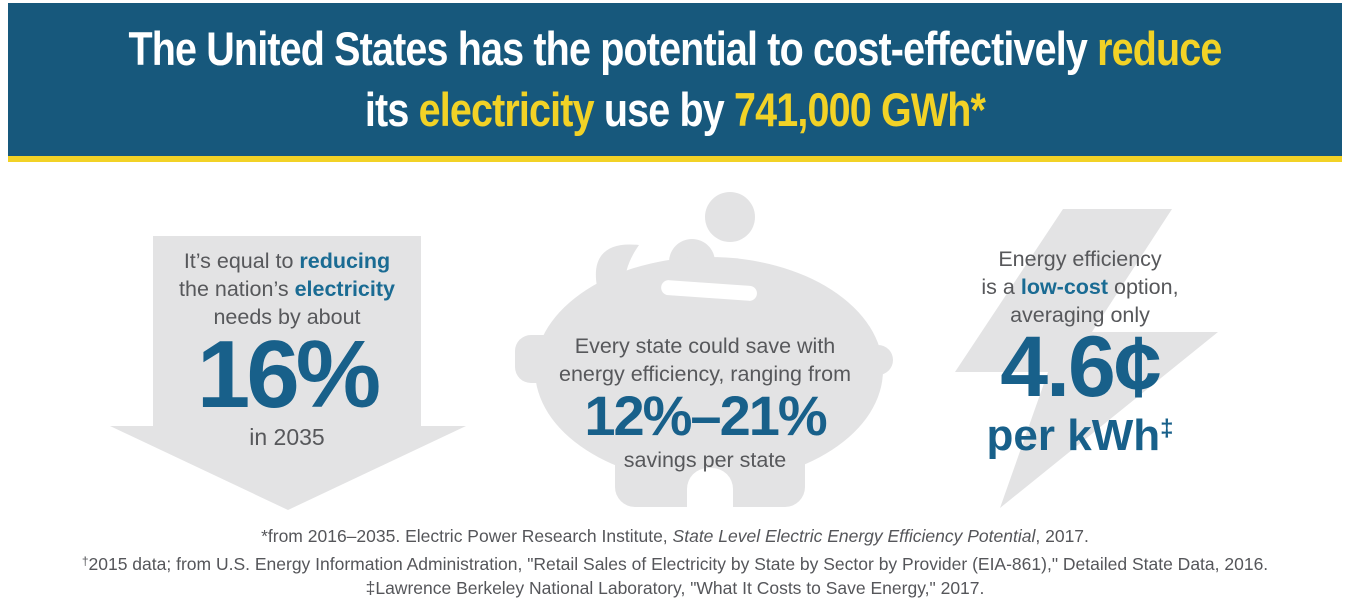  What do you see at coordinates (1143, 287) in the screenshot?
I see `cost-line2-after: option,` at bounding box center [1143, 287].